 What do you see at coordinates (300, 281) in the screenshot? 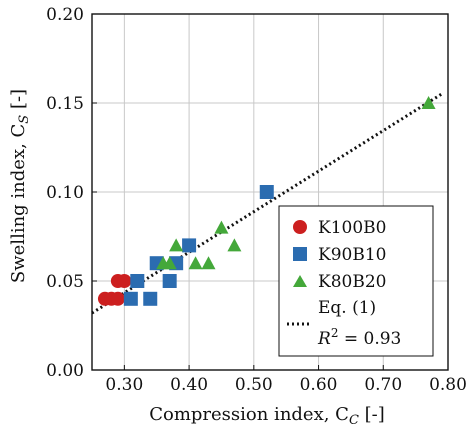
I see `legend-marker-k80b20` at bounding box center [300, 281].